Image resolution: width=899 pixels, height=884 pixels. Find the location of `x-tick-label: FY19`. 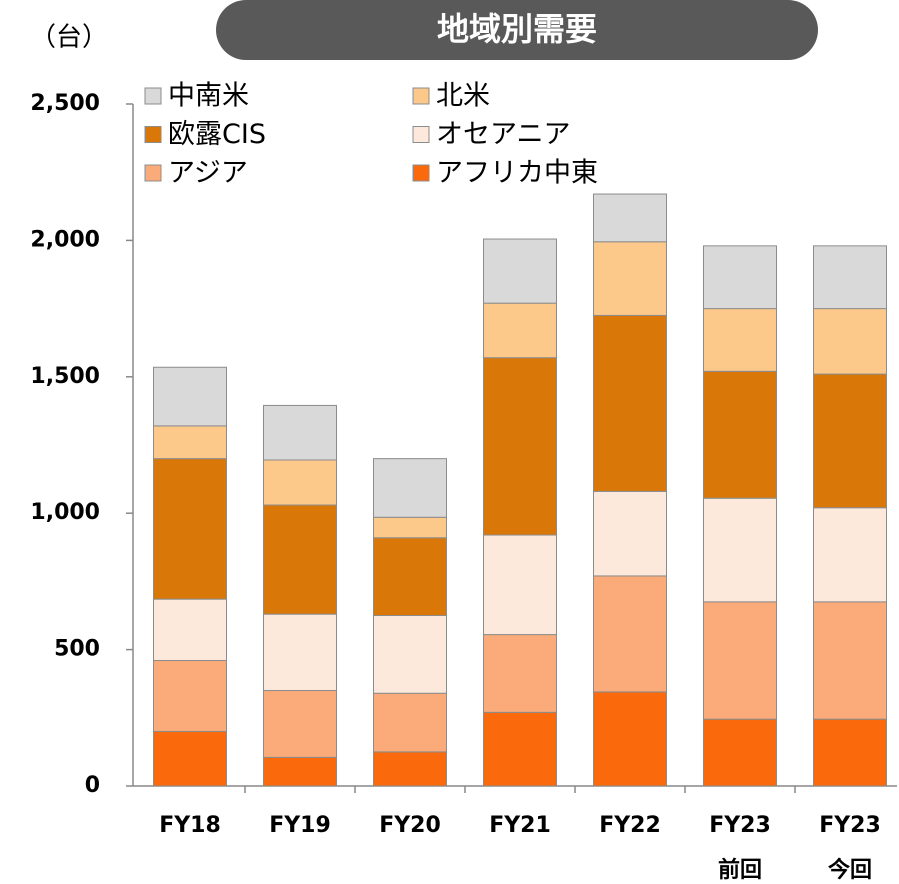

x-tick-label: FY19 is located at coordinates (300, 825).